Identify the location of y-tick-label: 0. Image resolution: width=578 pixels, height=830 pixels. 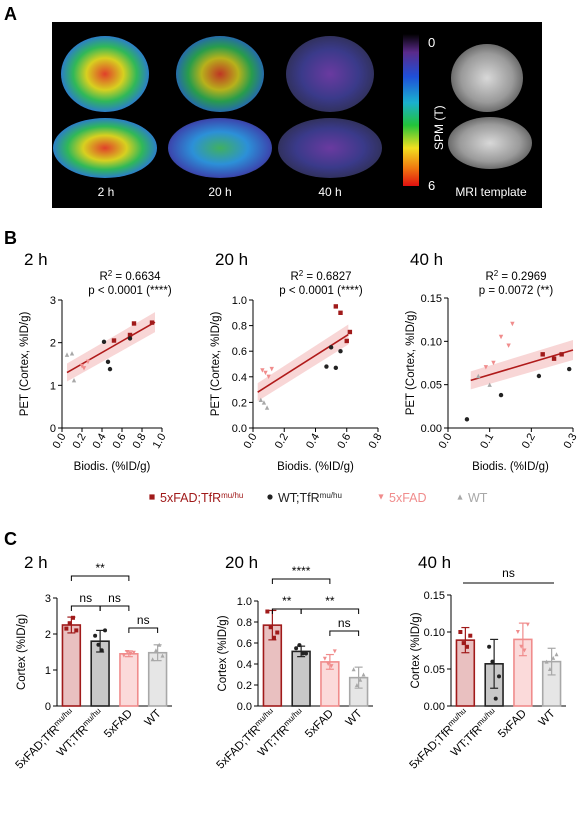
(48, 707).